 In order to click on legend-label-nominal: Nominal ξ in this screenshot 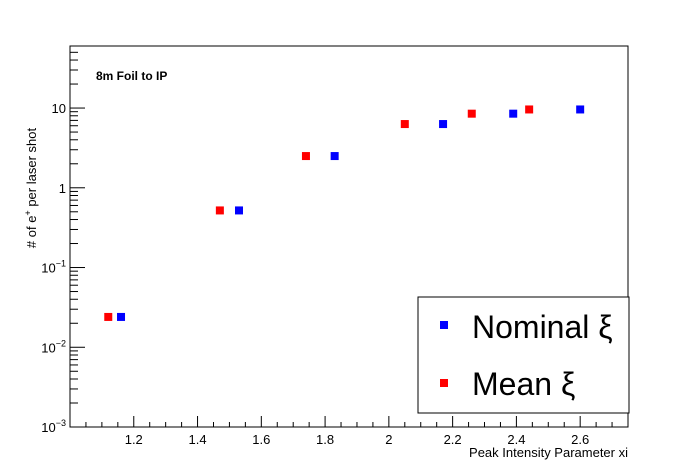, I will do `click(542, 327)`.